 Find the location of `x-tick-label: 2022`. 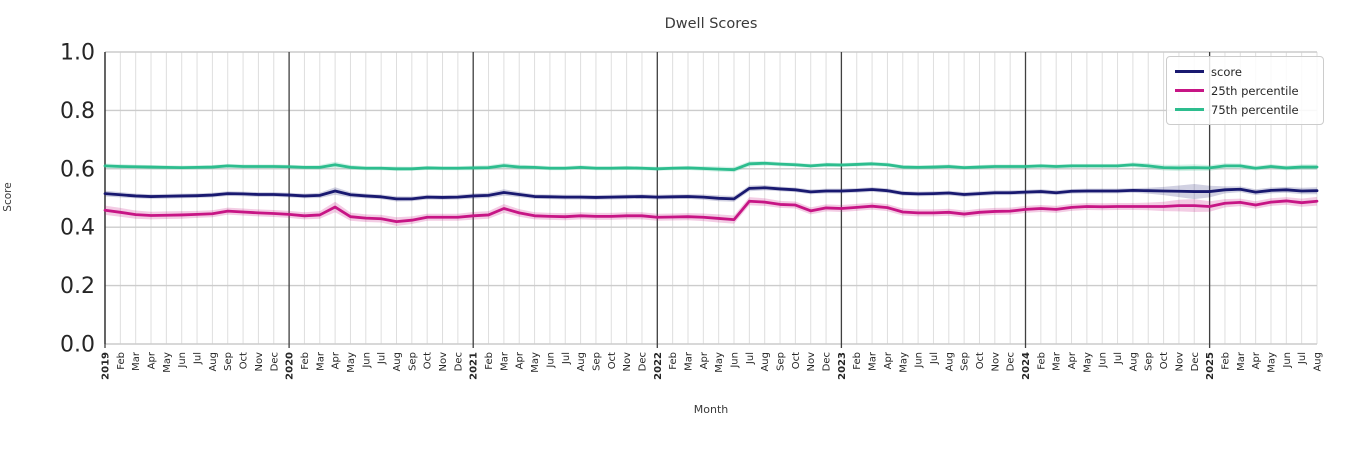

x-tick-label: 2022 is located at coordinates (658, 366).